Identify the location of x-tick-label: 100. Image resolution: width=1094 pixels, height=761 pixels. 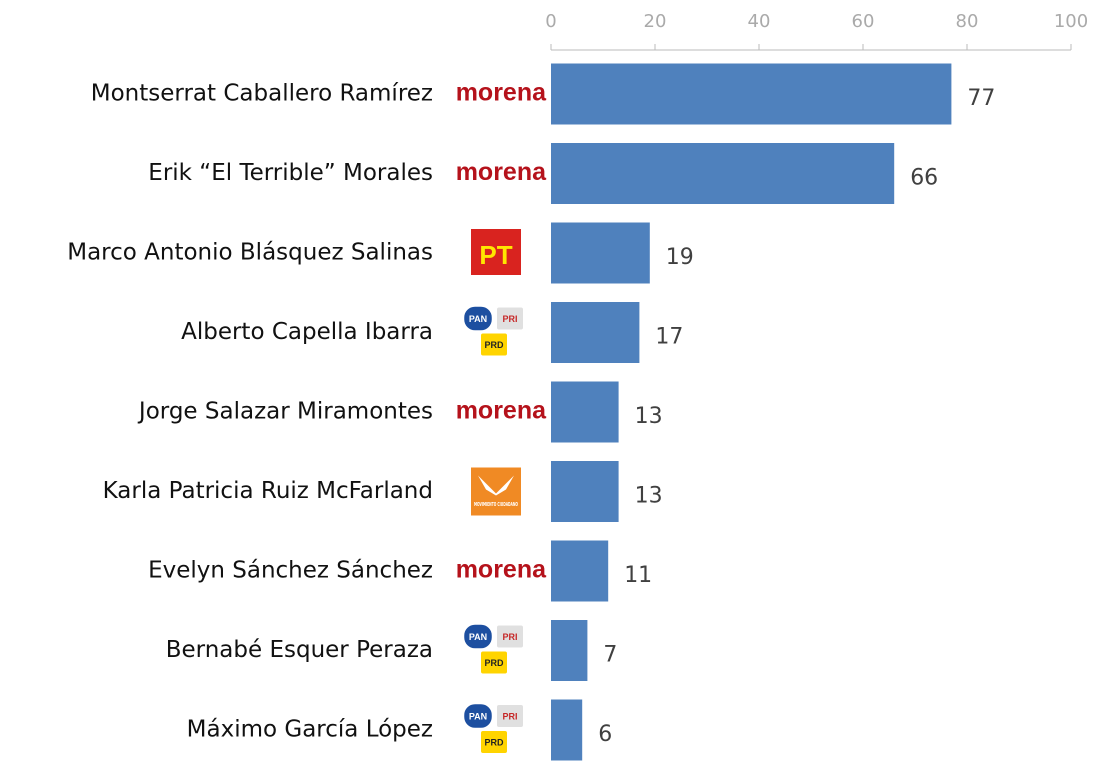
(1071, 21).